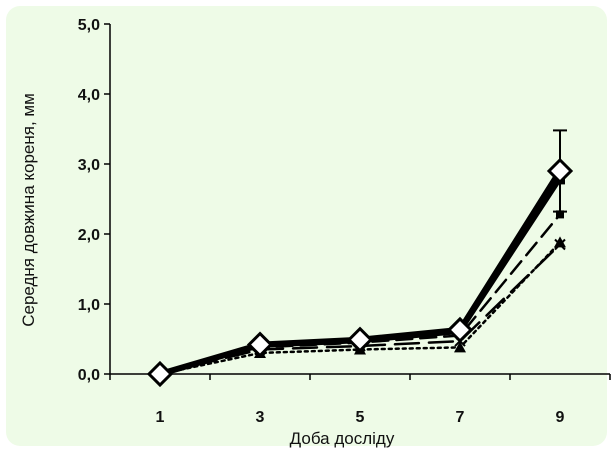 The width and height of the screenshot is (613, 452). What do you see at coordinates (89, 165) in the screenshot?
I see `y-tick-label: 3,0` at bounding box center [89, 165].